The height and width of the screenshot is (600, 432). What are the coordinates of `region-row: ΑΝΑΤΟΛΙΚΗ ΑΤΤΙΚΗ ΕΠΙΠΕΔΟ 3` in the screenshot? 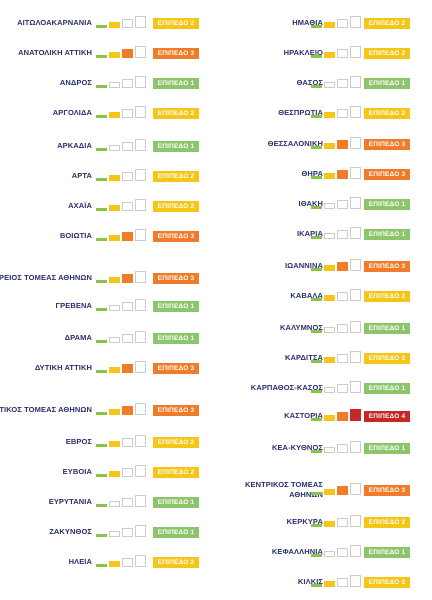 It's located at (108, 53).